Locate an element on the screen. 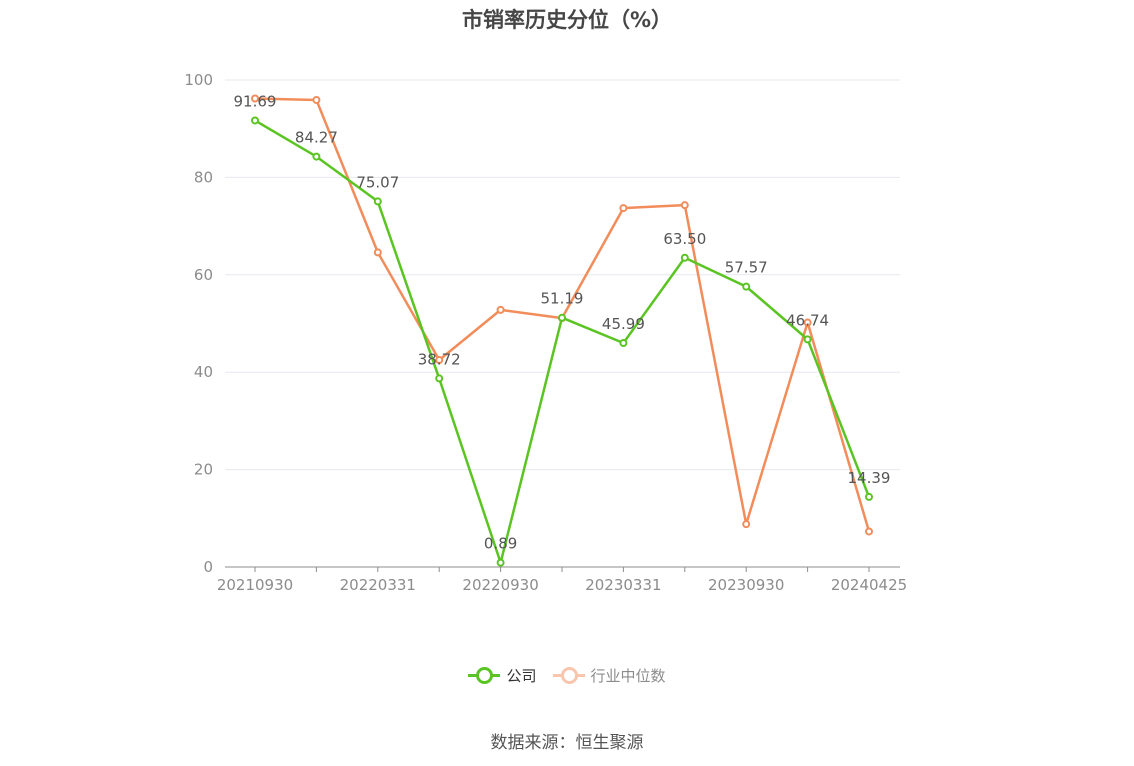 The height and width of the screenshot is (766, 1134). y-tick-label: 100 is located at coordinates (198, 80).